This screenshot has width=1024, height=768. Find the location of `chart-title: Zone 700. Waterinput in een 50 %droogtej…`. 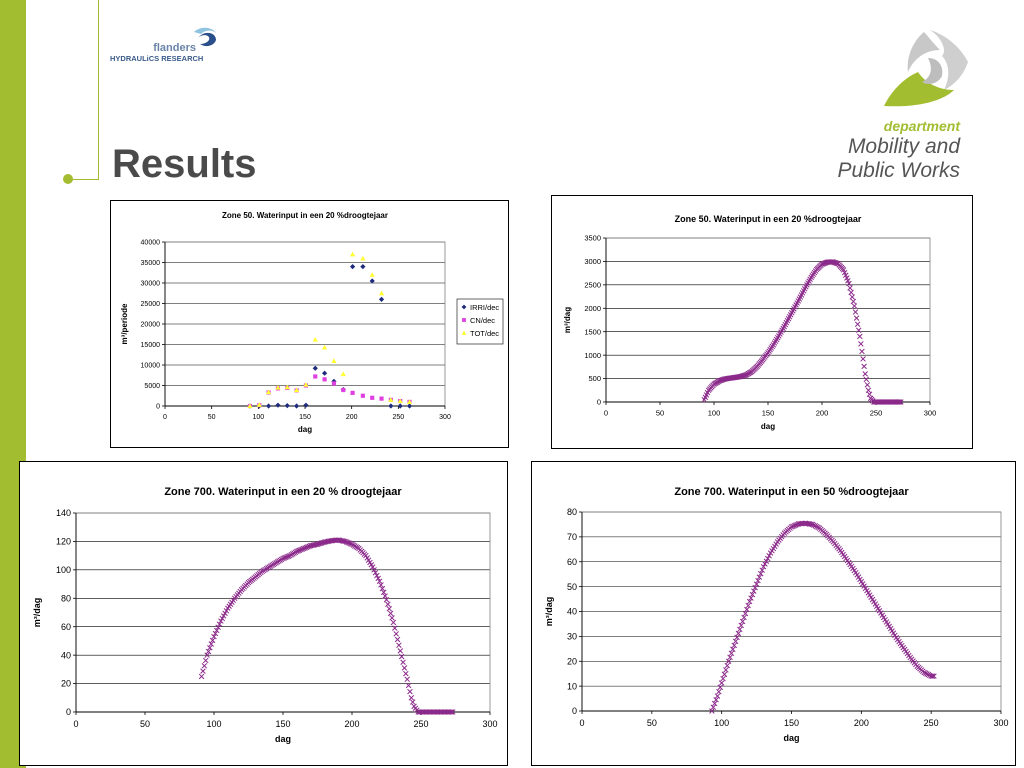

chart-title: Zone 700. Waterinput in een 50 %droogtej… is located at coordinates (791, 492).